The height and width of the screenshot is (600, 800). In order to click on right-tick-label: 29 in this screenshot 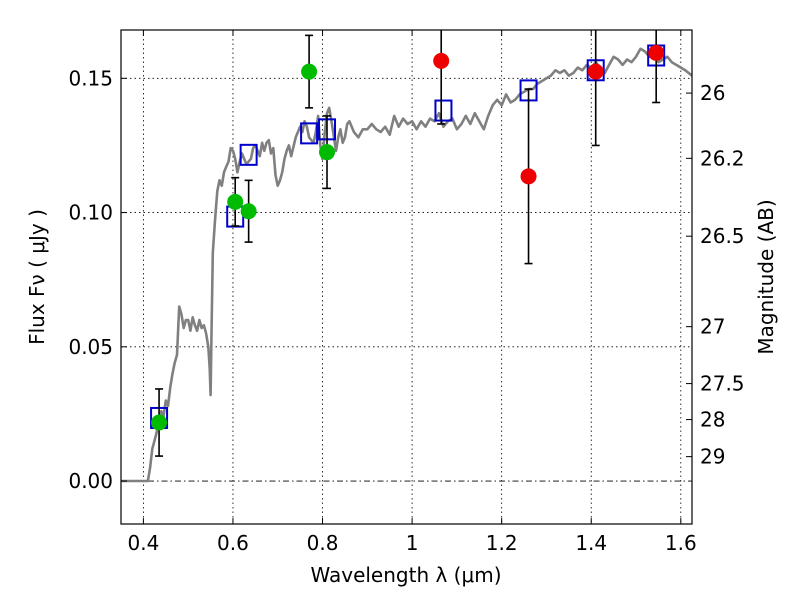, I will do `click(712, 457)`.